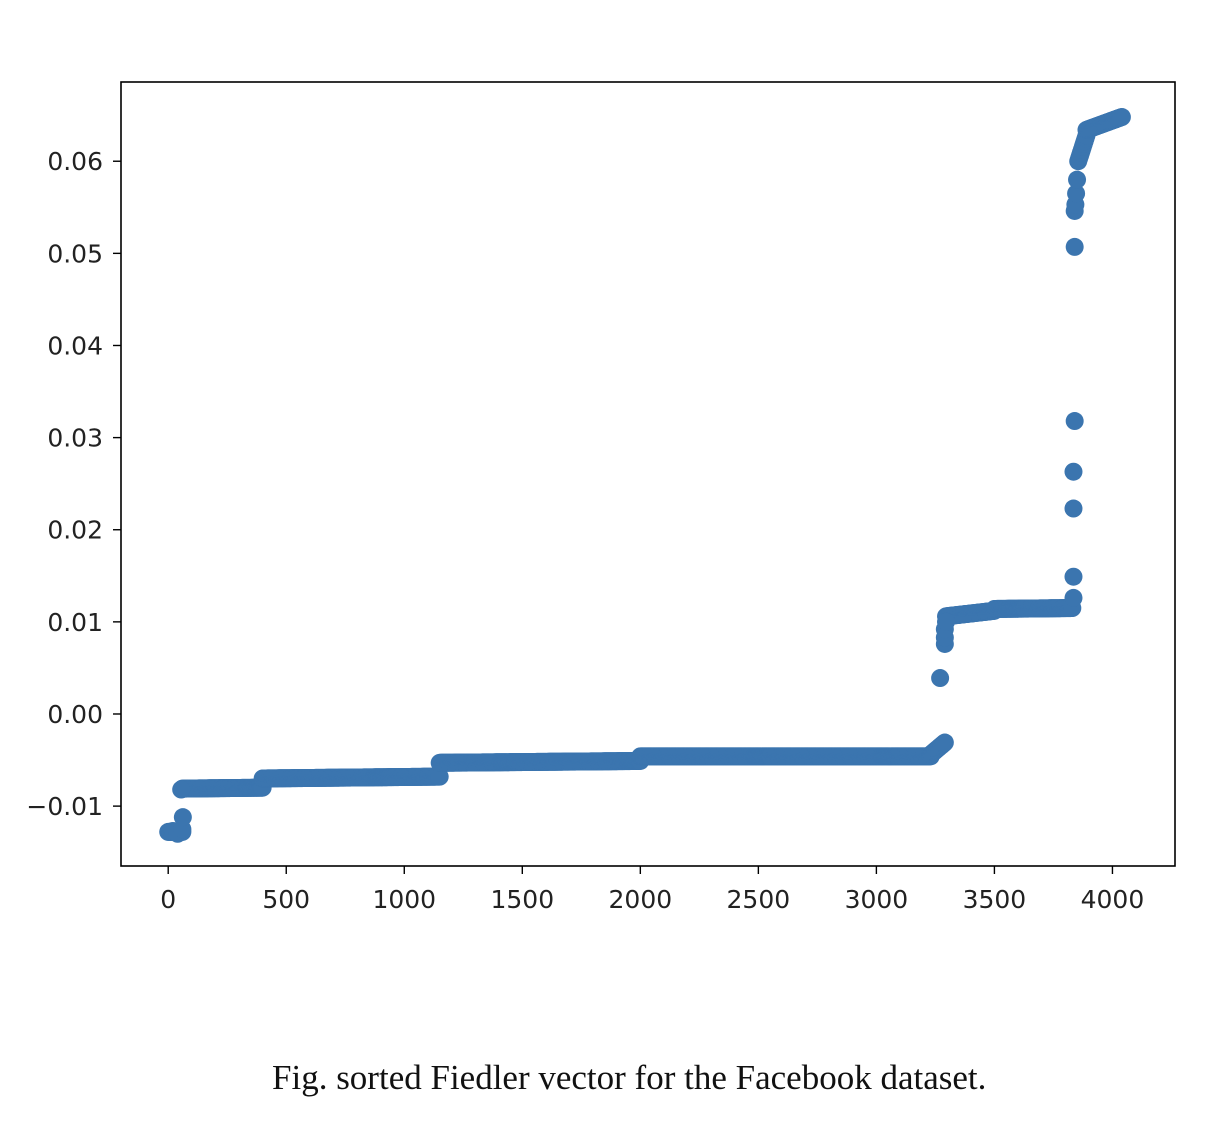 Image resolution: width=1216 pixels, height=1136 pixels. What do you see at coordinates (75, 345) in the screenshot?
I see `y-tick-label: 0.04` at bounding box center [75, 345].